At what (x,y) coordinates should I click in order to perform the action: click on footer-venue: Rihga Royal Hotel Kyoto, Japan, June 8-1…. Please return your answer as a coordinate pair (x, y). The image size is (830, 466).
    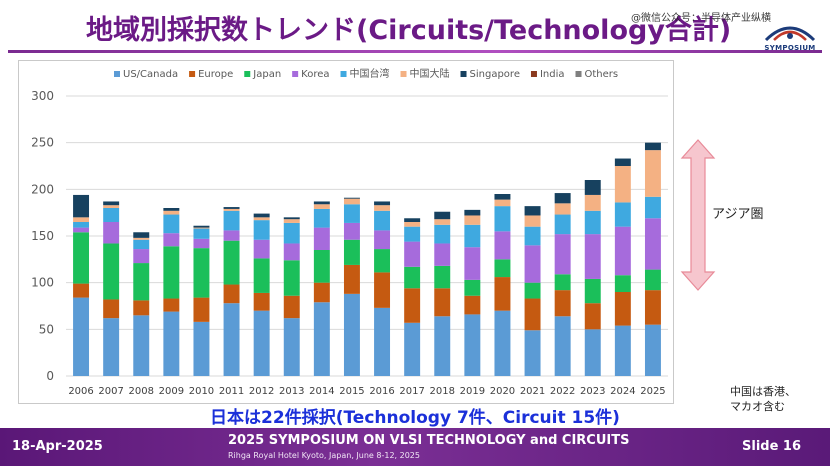
    Looking at the image, I should click on (324, 455).